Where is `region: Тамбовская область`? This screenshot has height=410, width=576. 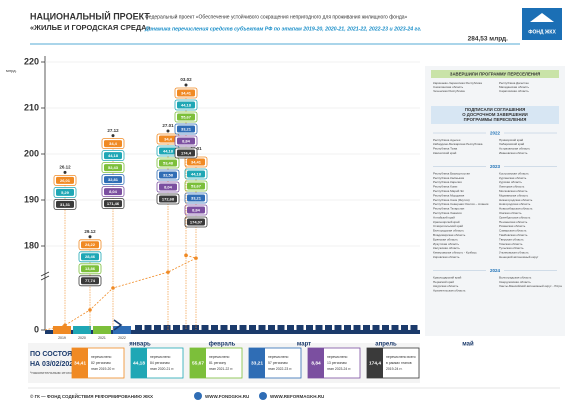
region: Тамбовская область is located at coordinates (513, 235).